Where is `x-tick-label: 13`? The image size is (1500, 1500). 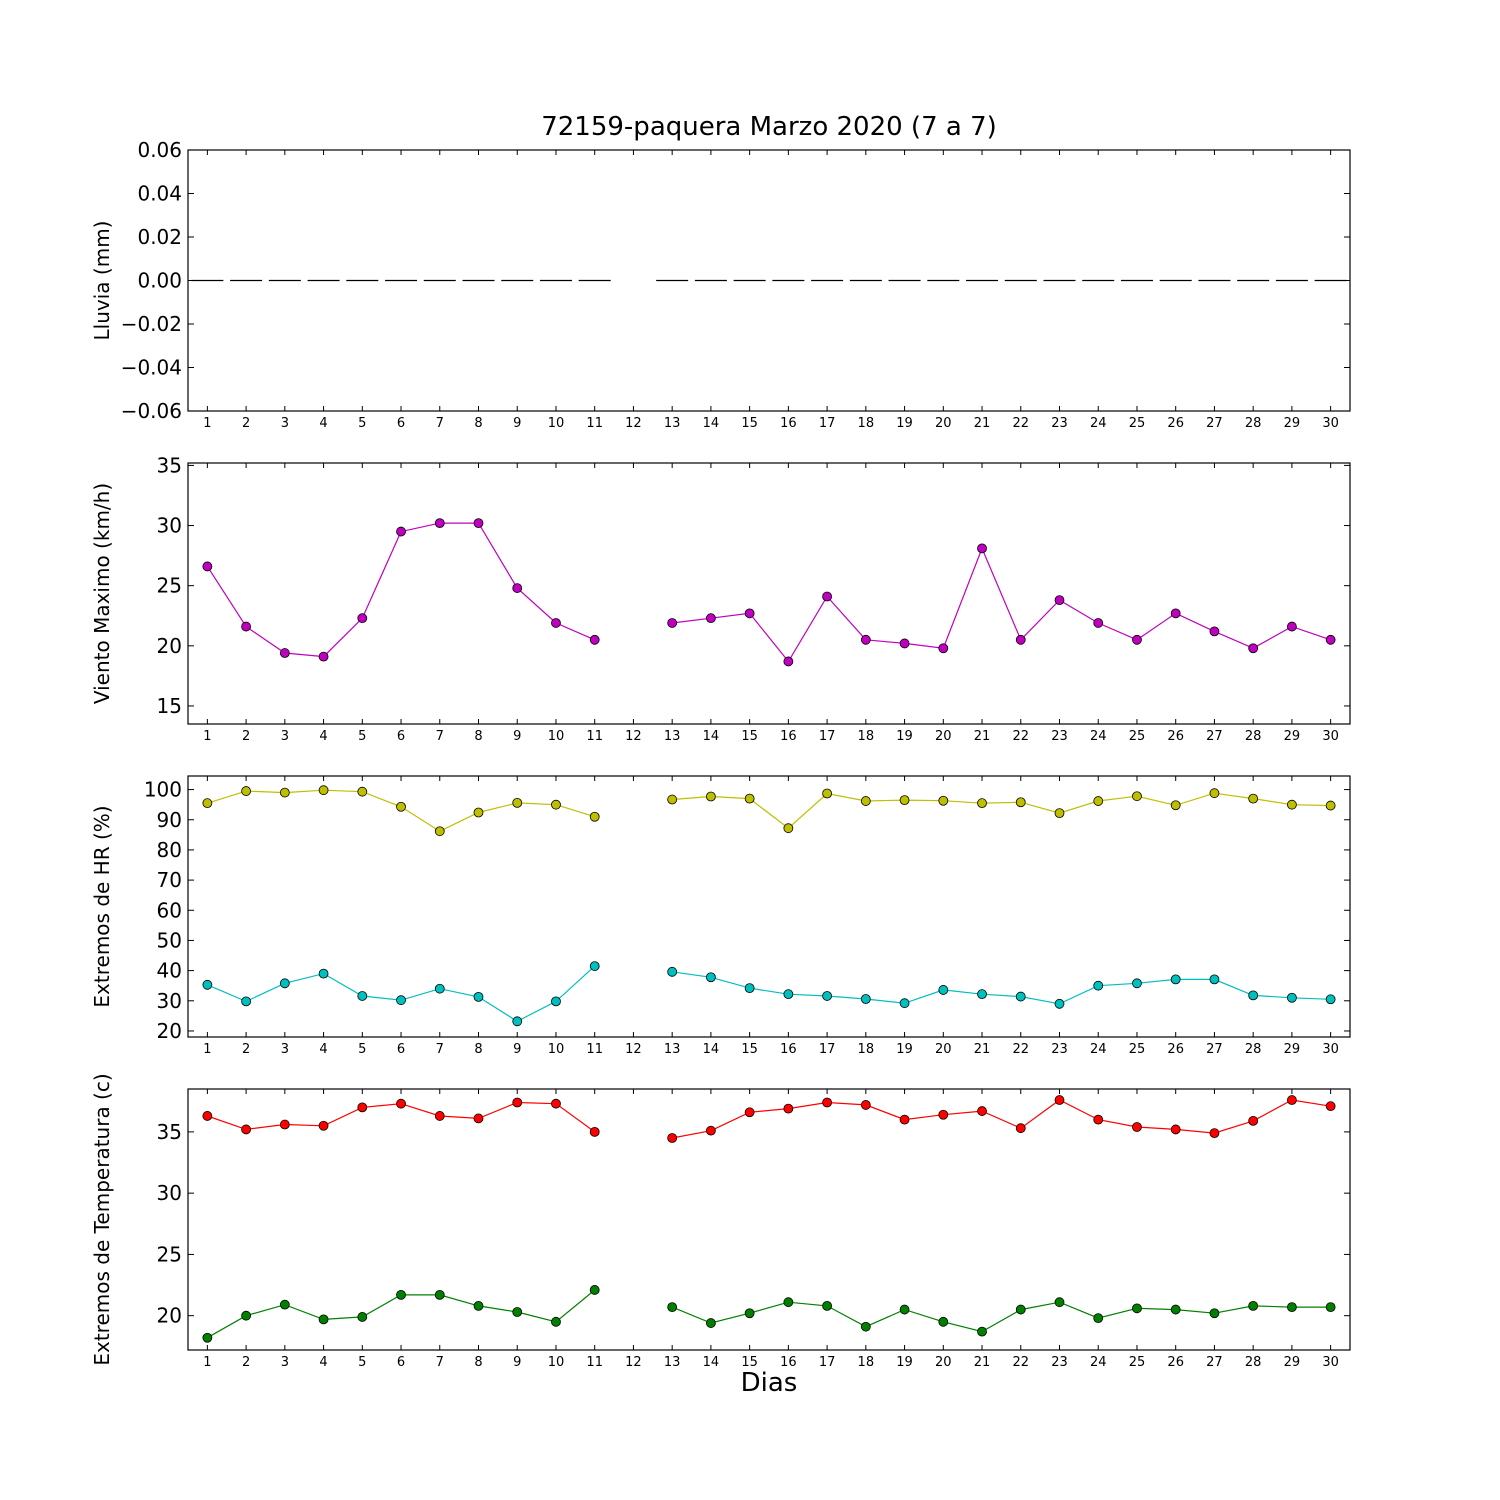
x-tick-label: 13 is located at coordinates (672, 736).